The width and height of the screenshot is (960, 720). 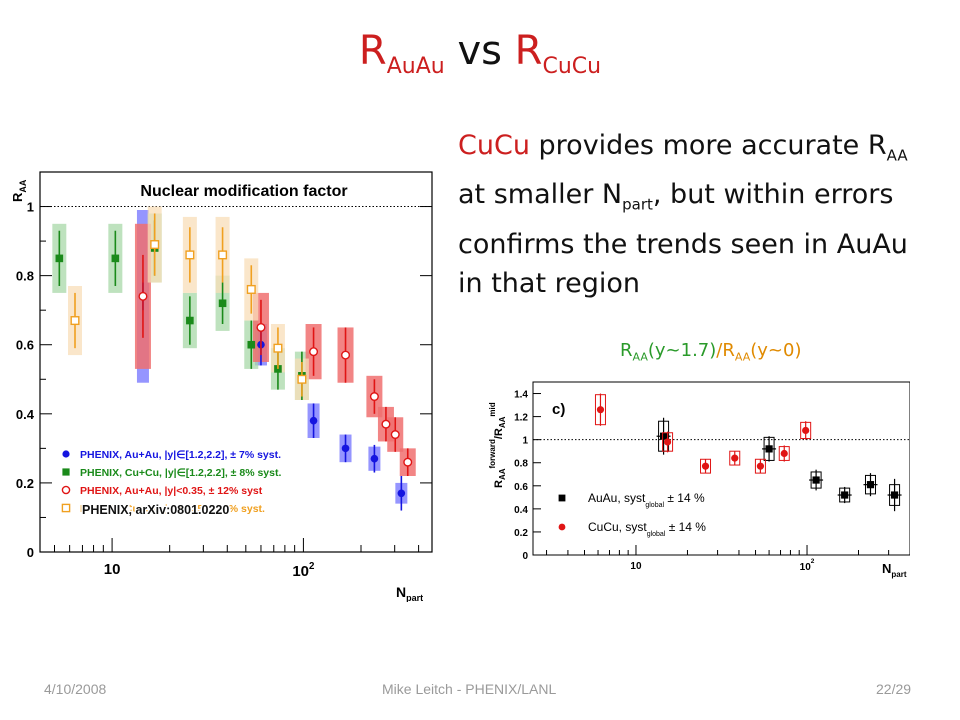 What do you see at coordinates (699, 145) in the screenshot?
I see `caption-part1: provides more accurate` at bounding box center [699, 145].